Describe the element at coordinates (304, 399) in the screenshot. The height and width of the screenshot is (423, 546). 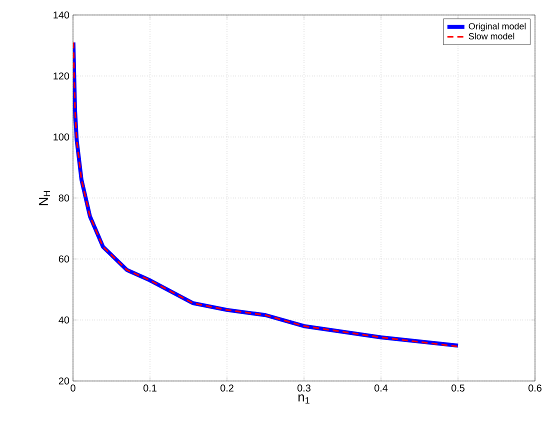
I see `x-axis-title: n$_{1}$` at that location.